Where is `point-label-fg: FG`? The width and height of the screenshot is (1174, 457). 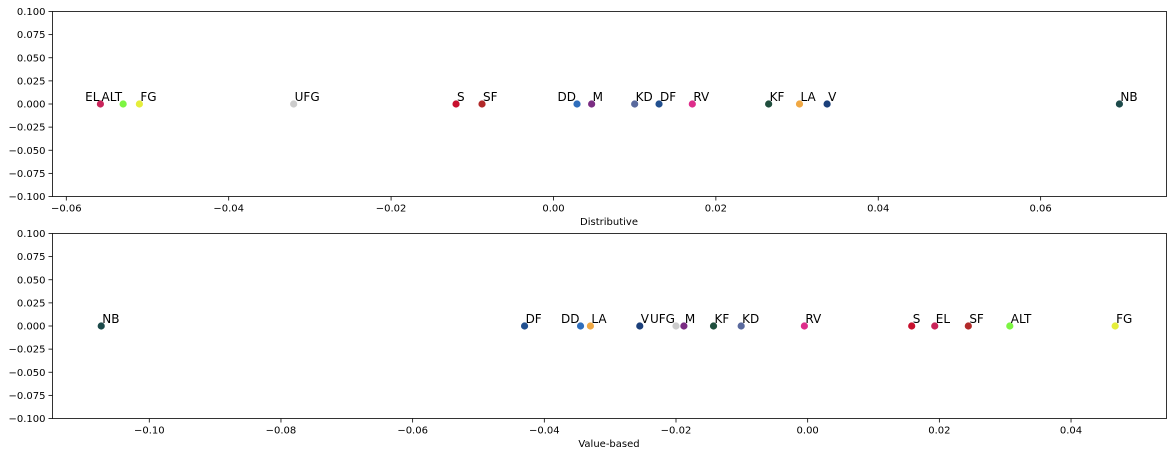 point-label-fg: FG is located at coordinates (148, 97).